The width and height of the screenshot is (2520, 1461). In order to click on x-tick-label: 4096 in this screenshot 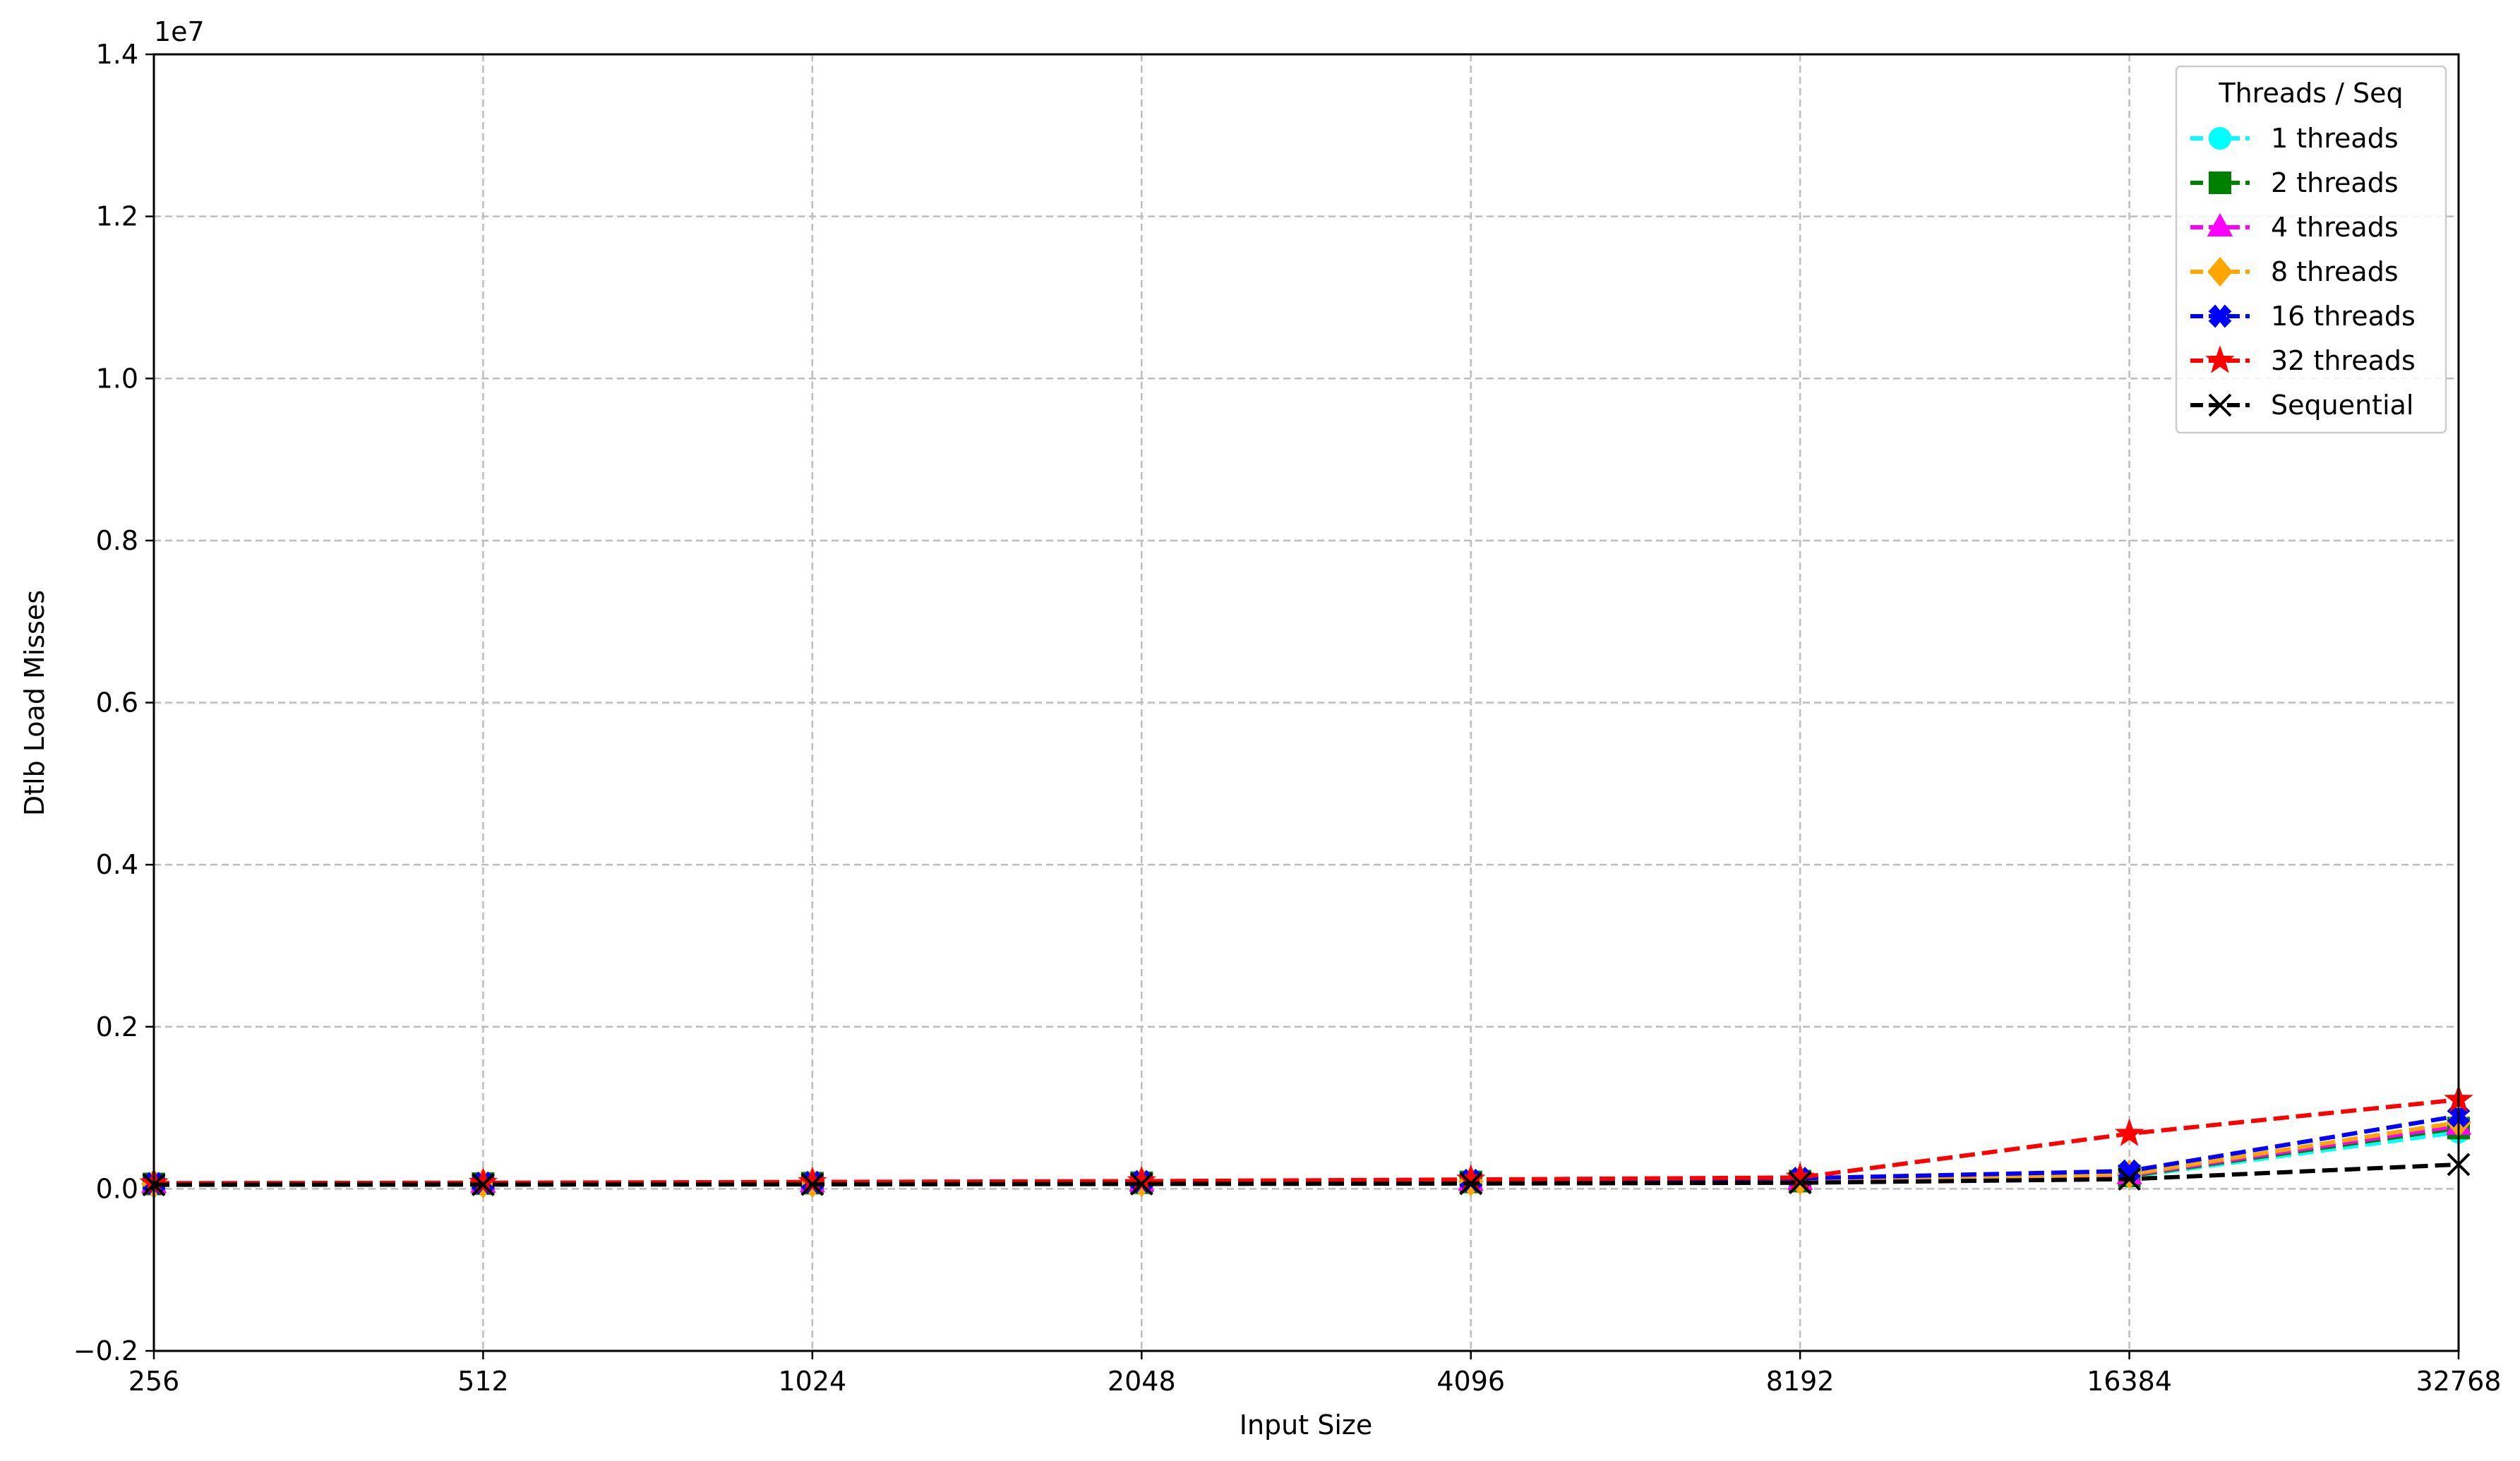, I will do `click(1471, 1381)`.